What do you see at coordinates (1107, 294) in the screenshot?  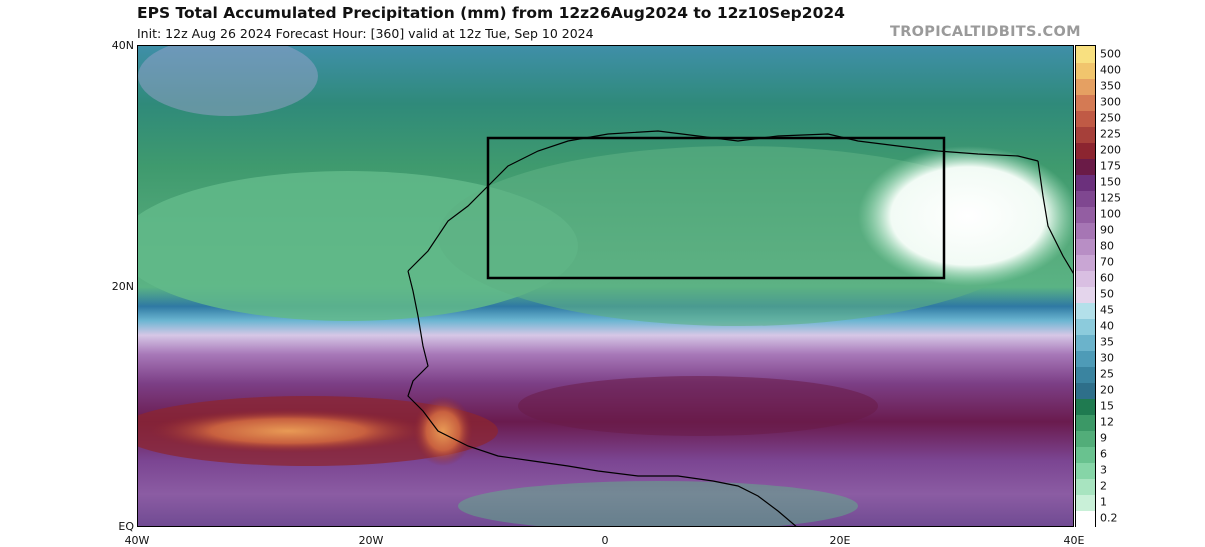 I see `colorbar-label: 50` at bounding box center [1107, 294].